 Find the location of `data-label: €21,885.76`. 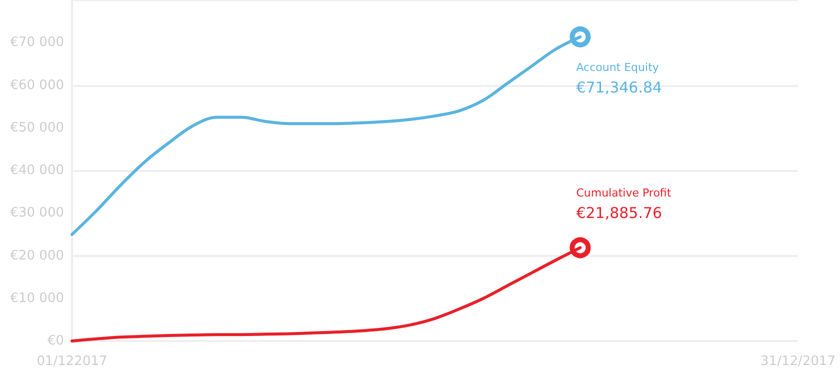

data-label: €21,885.76 is located at coordinates (619, 213).